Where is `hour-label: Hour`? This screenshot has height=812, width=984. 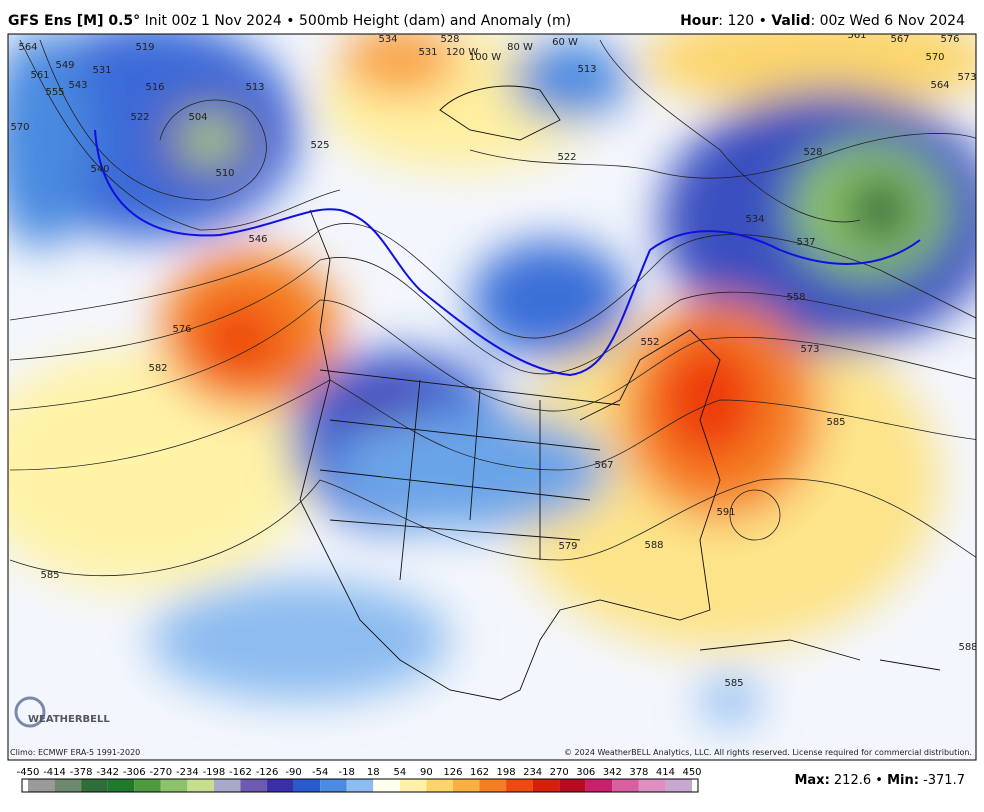
hour-label: Hour is located at coordinates (699, 21).